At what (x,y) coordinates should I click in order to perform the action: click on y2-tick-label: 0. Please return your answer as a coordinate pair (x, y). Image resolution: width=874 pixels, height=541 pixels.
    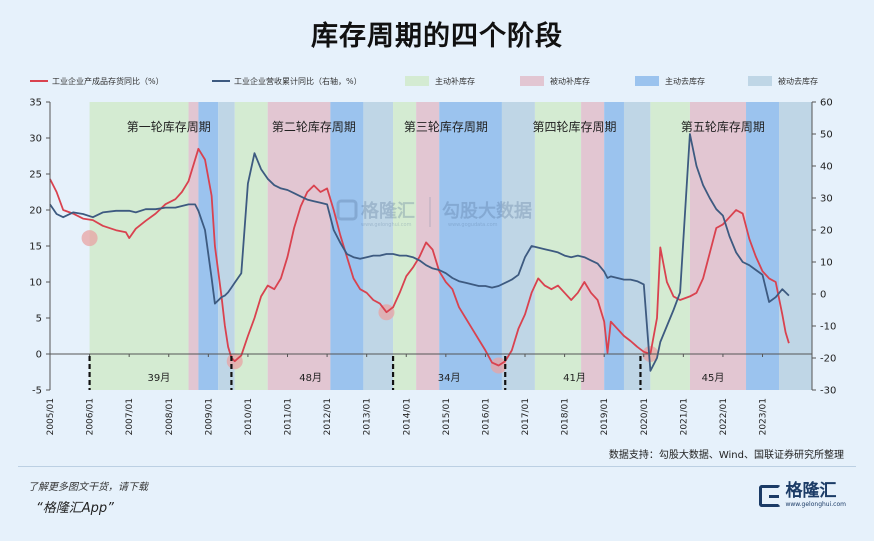
    Looking at the image, I should click on (823, 295).